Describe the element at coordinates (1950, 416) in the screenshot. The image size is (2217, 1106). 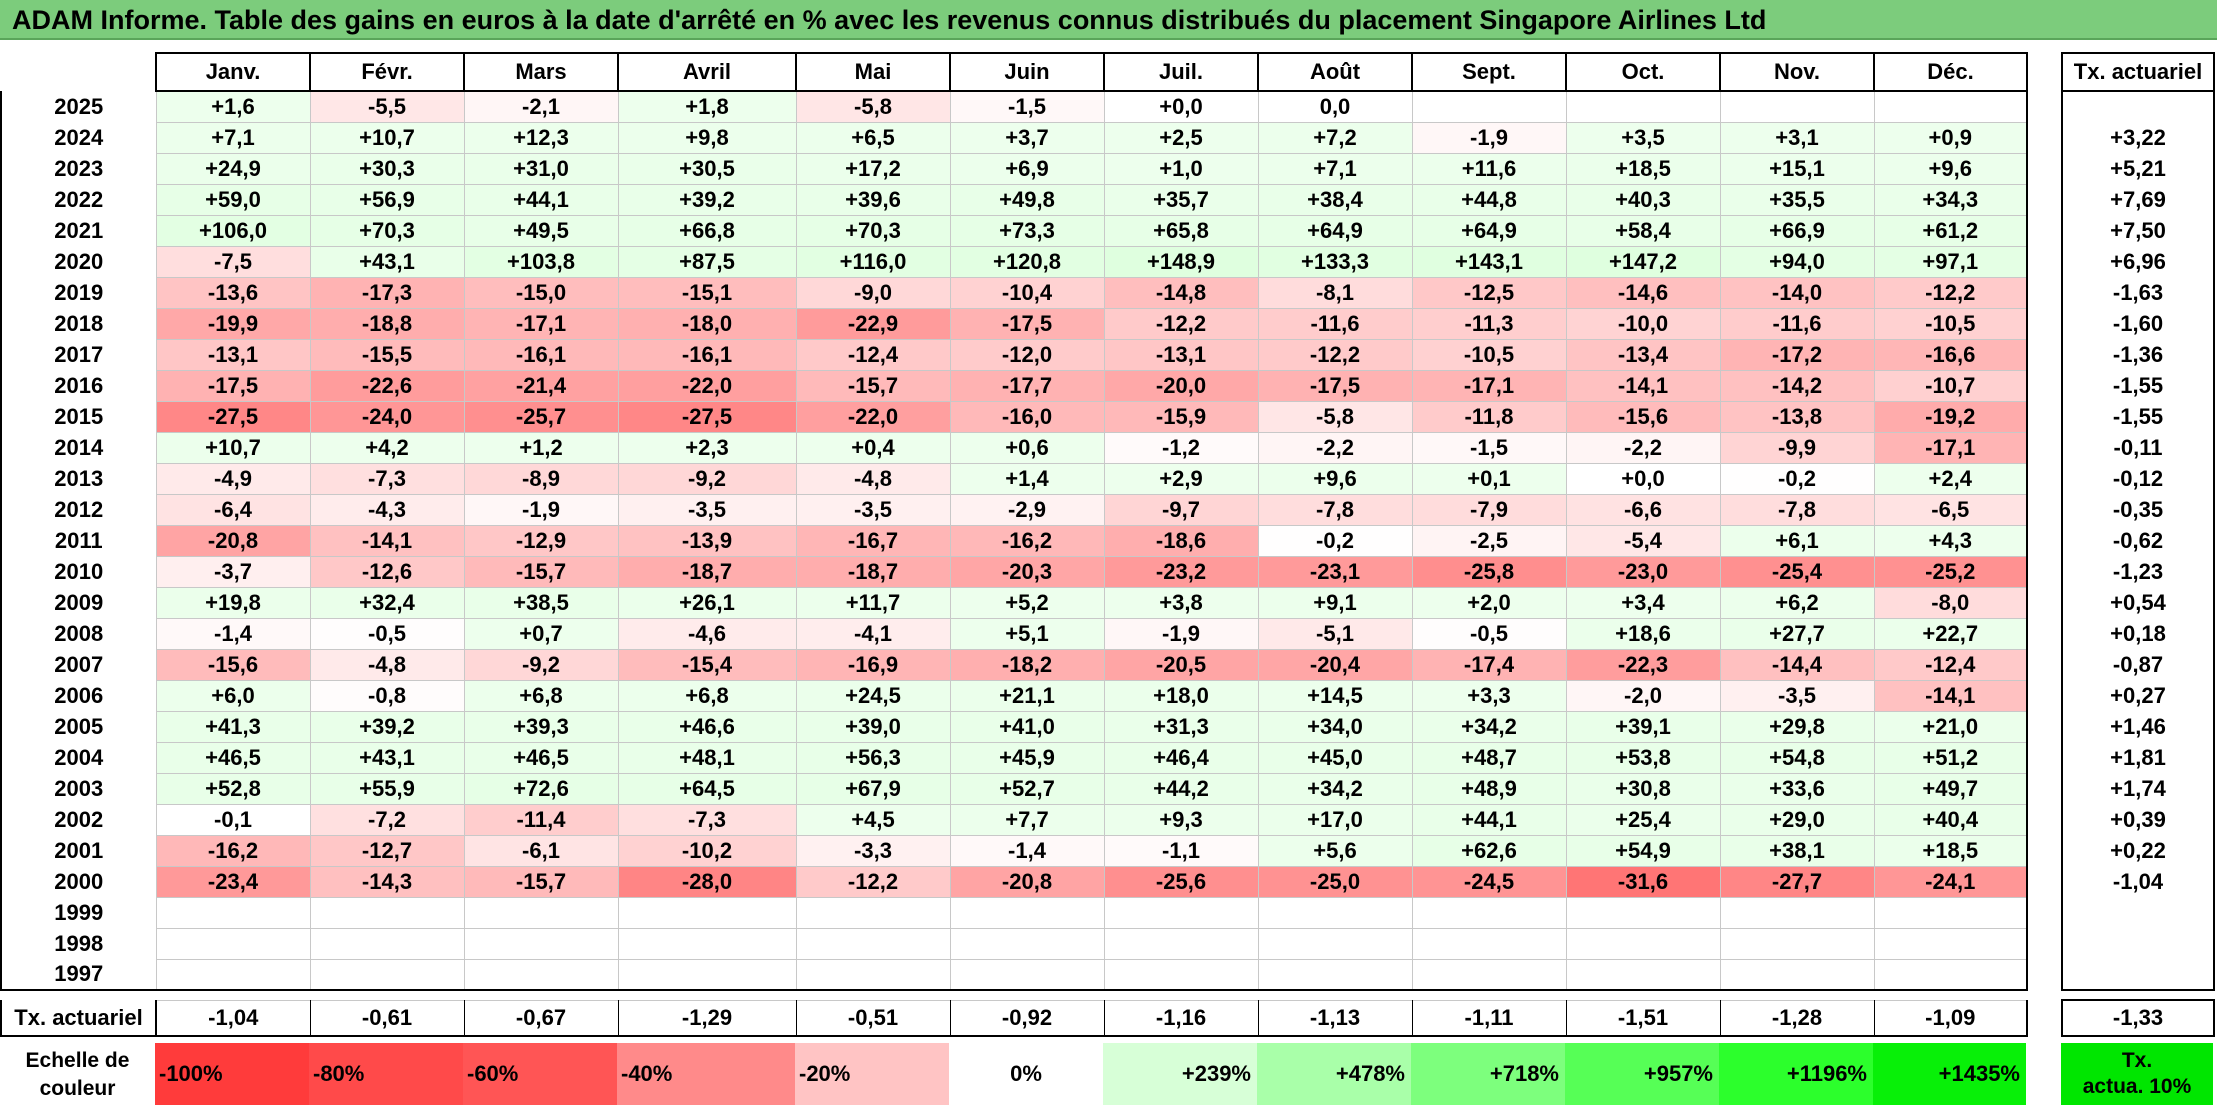
I see `gain-cell: -19,2` at that location.